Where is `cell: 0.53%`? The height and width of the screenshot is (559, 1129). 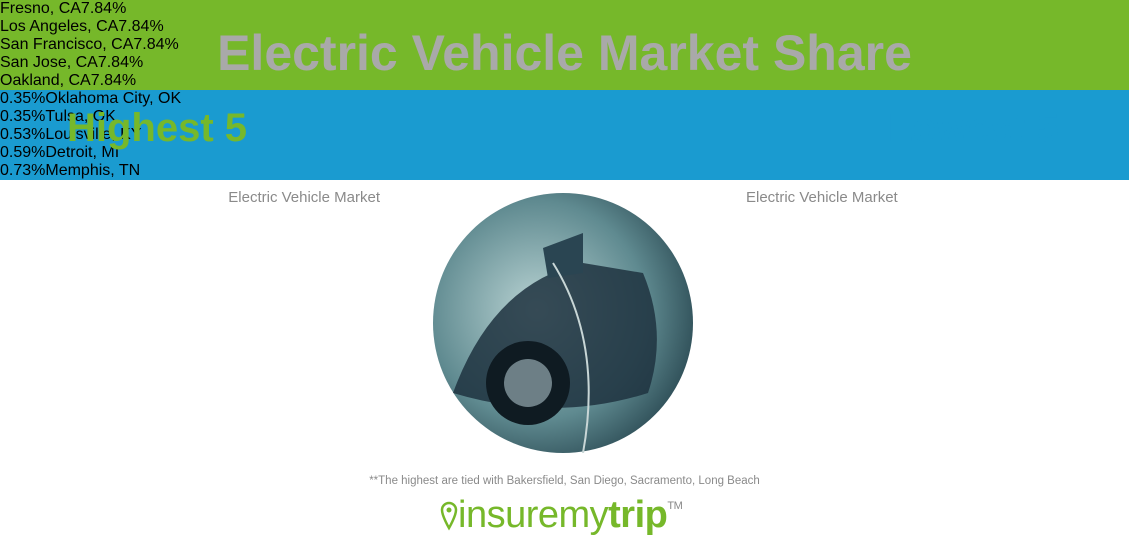 cell: 0.53% is located at coordinates (23, 134).